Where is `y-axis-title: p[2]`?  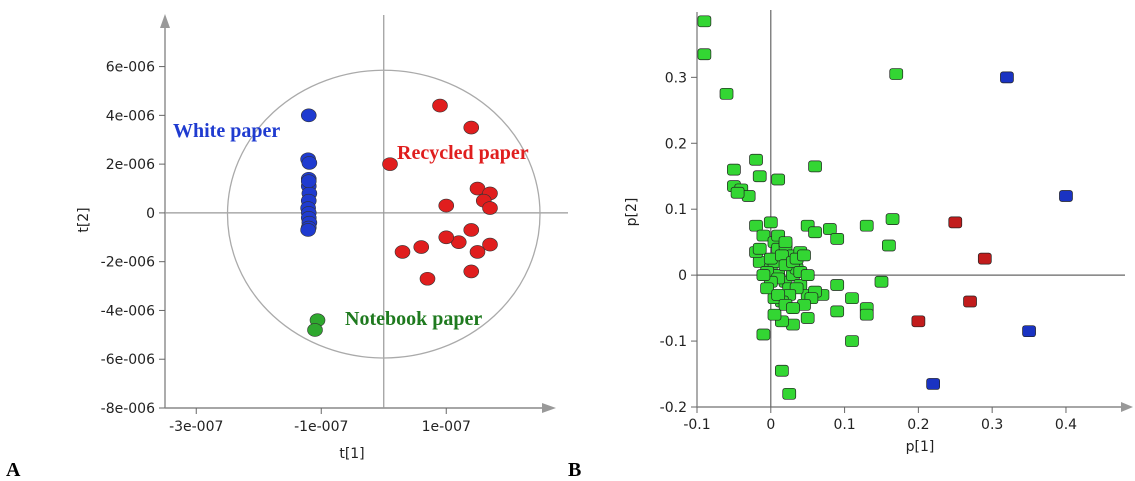
y-axis-title: p[2] is located at coordinates (632, 212).